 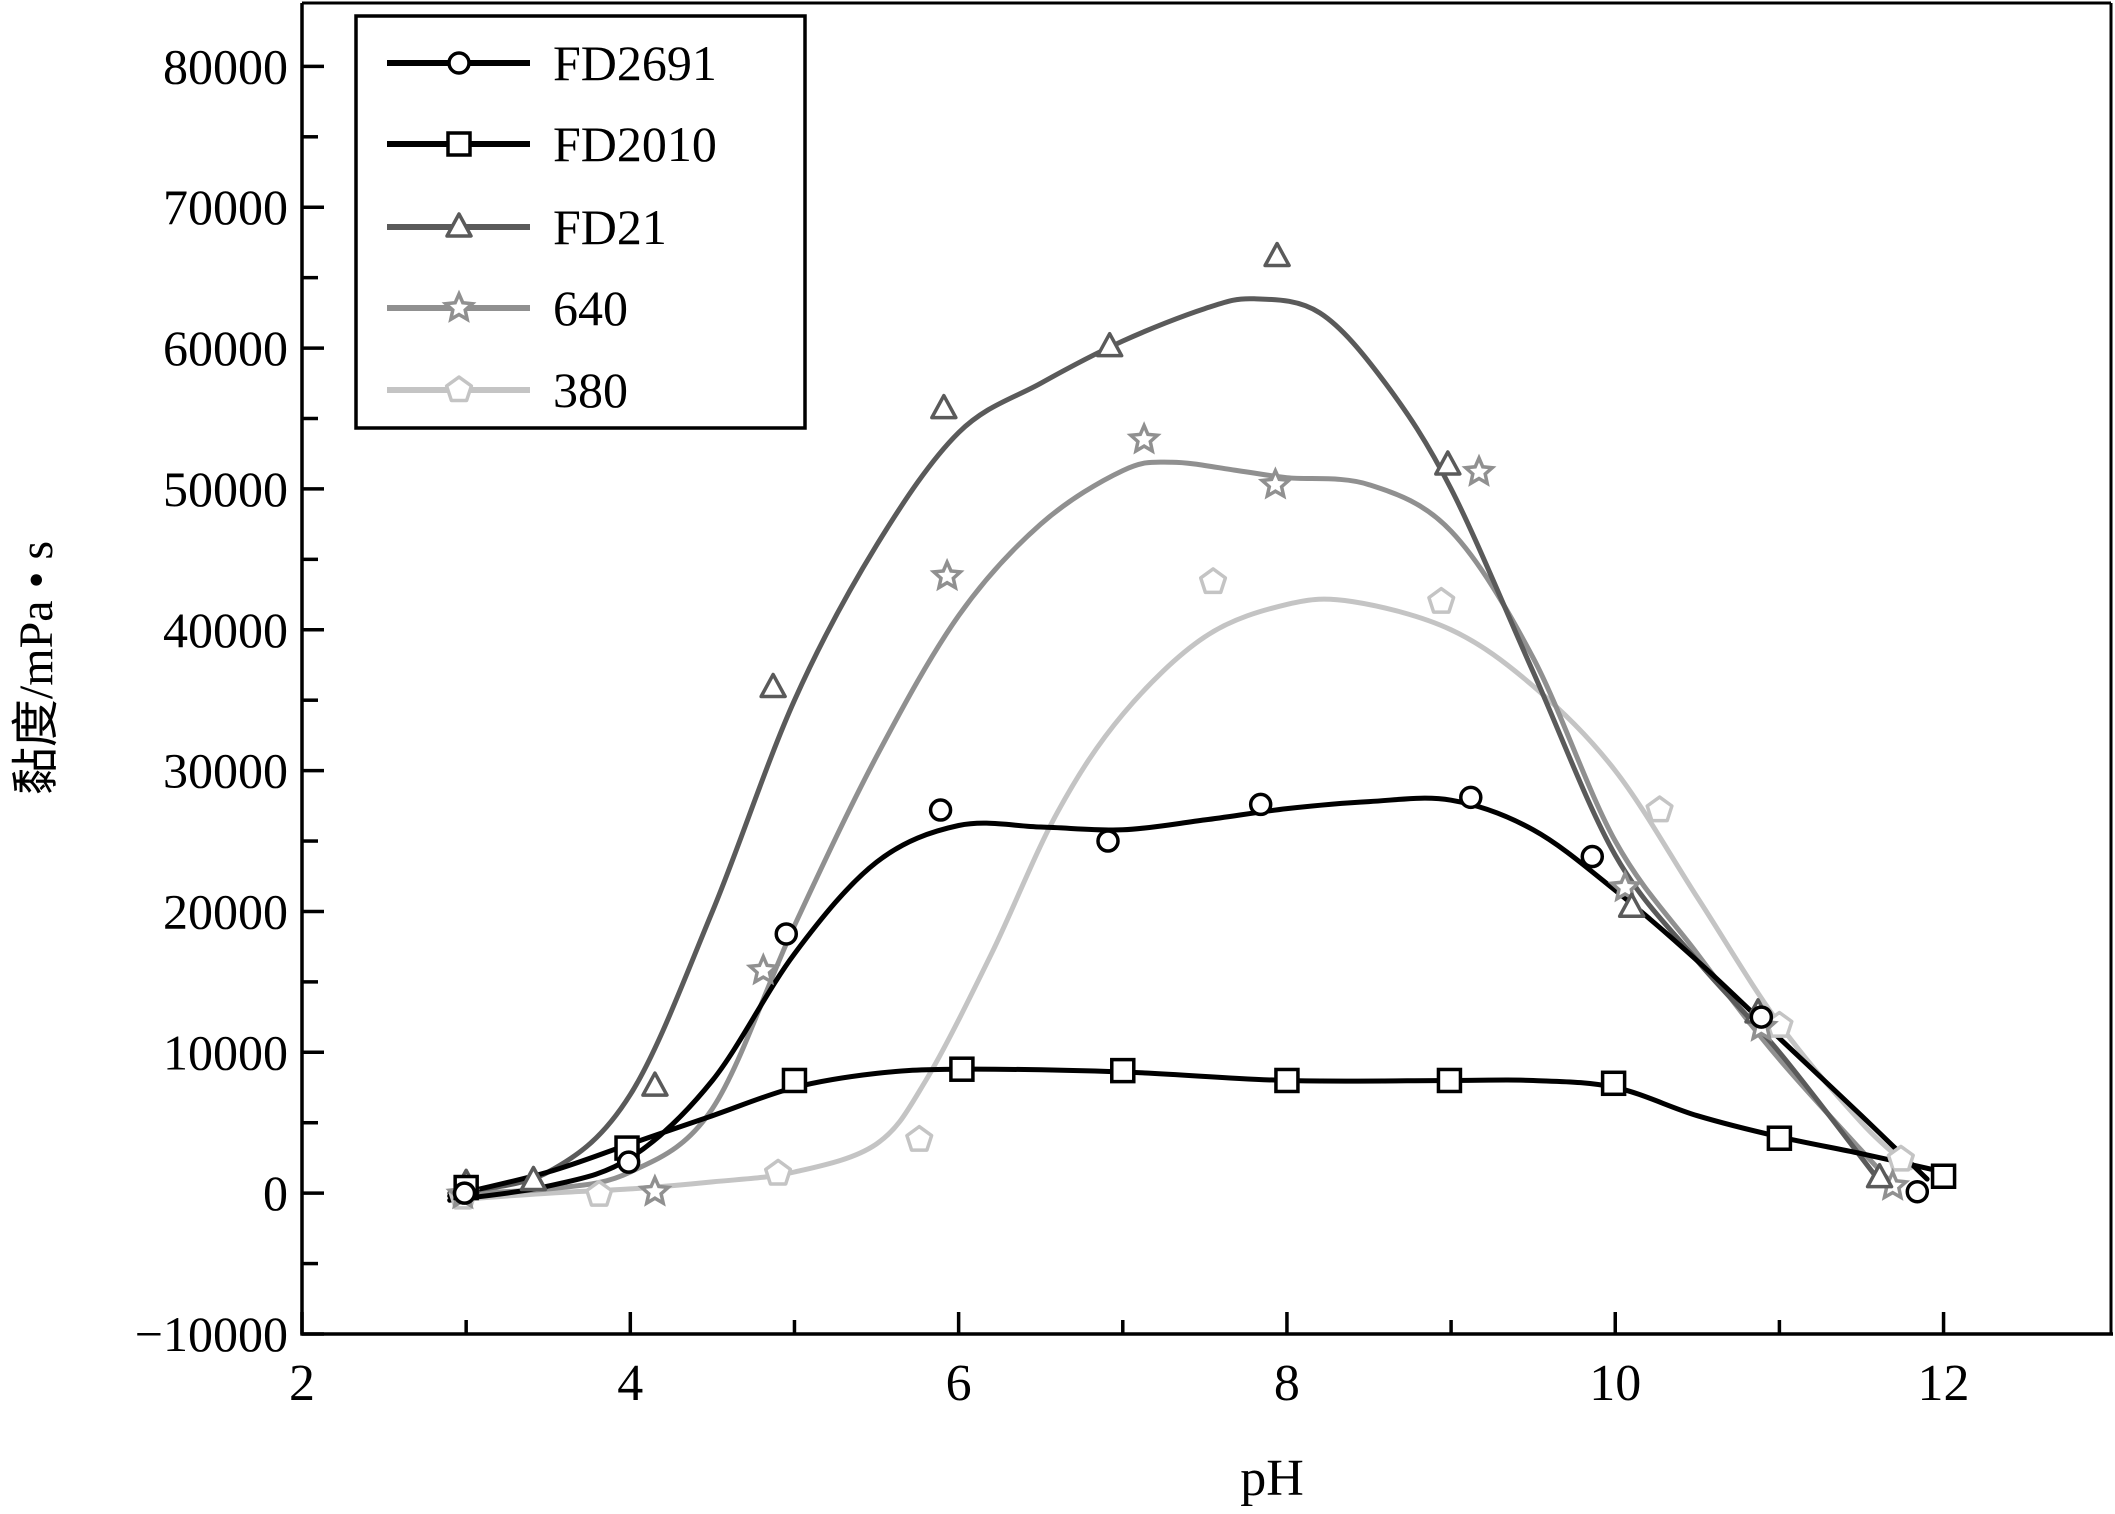 What do you see at coordinates (1272, 1478) in the screenshot?
I see `x-axis-label: pH` at bounding box center [1272, 1478].